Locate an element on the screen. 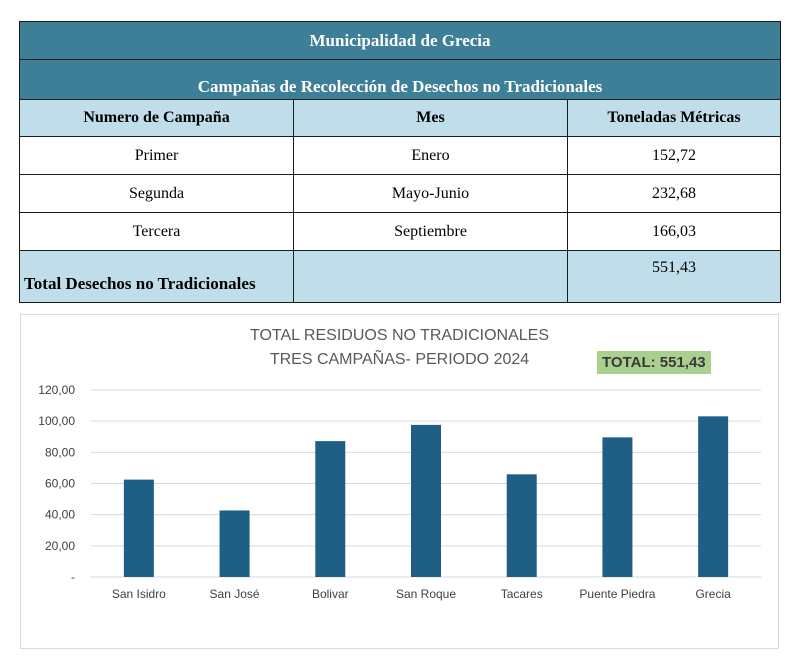 Image resolution: width=803 pixels, height=661 pixels. total-month is located at coordinates (430, 276).